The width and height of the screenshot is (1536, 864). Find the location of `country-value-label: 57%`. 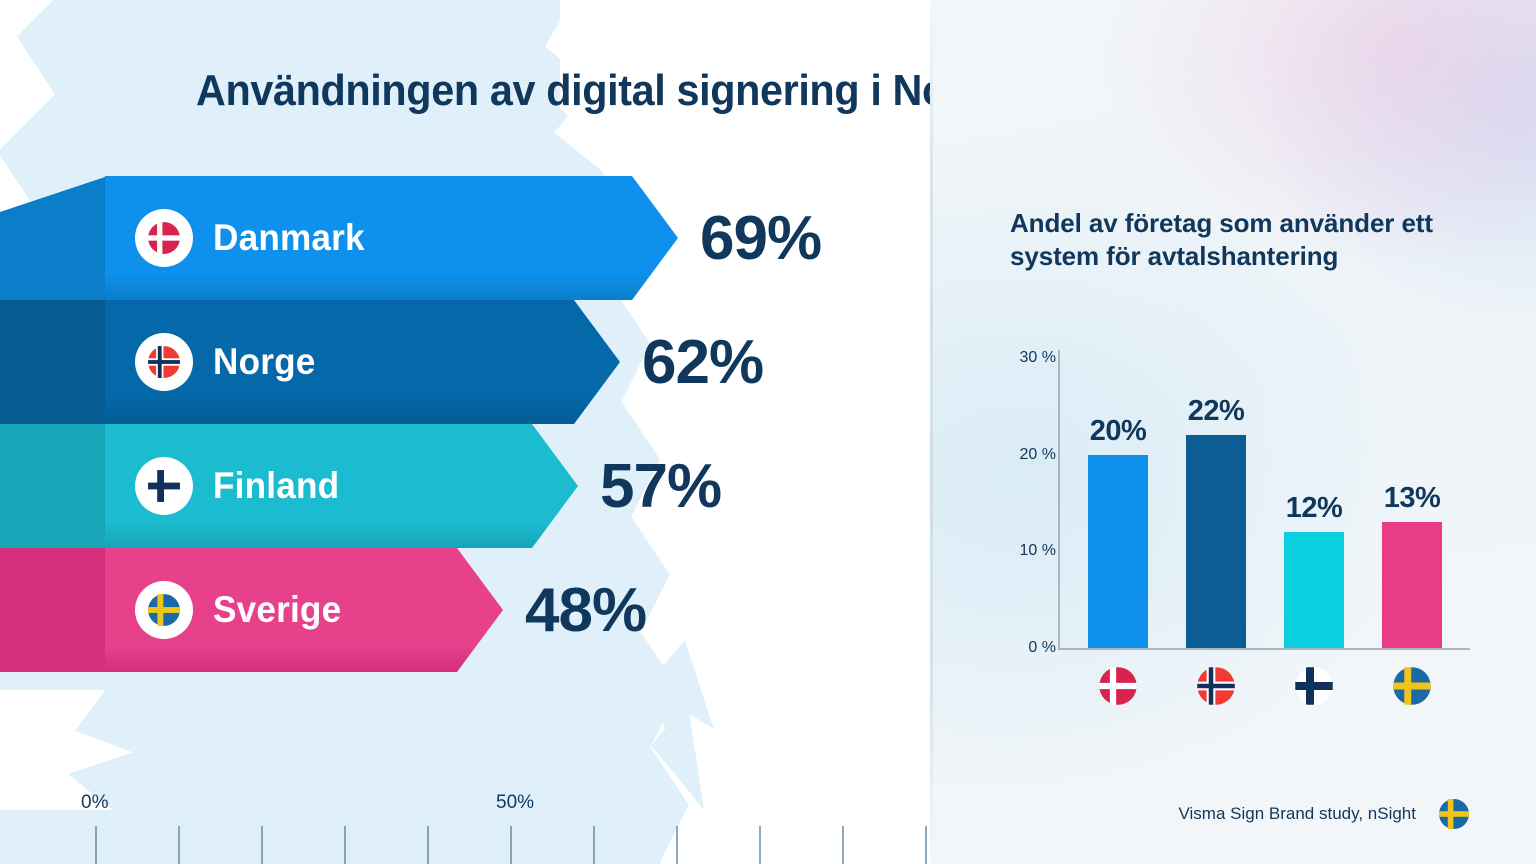

country-value-label: 57% is located at coordinates (661, 486).